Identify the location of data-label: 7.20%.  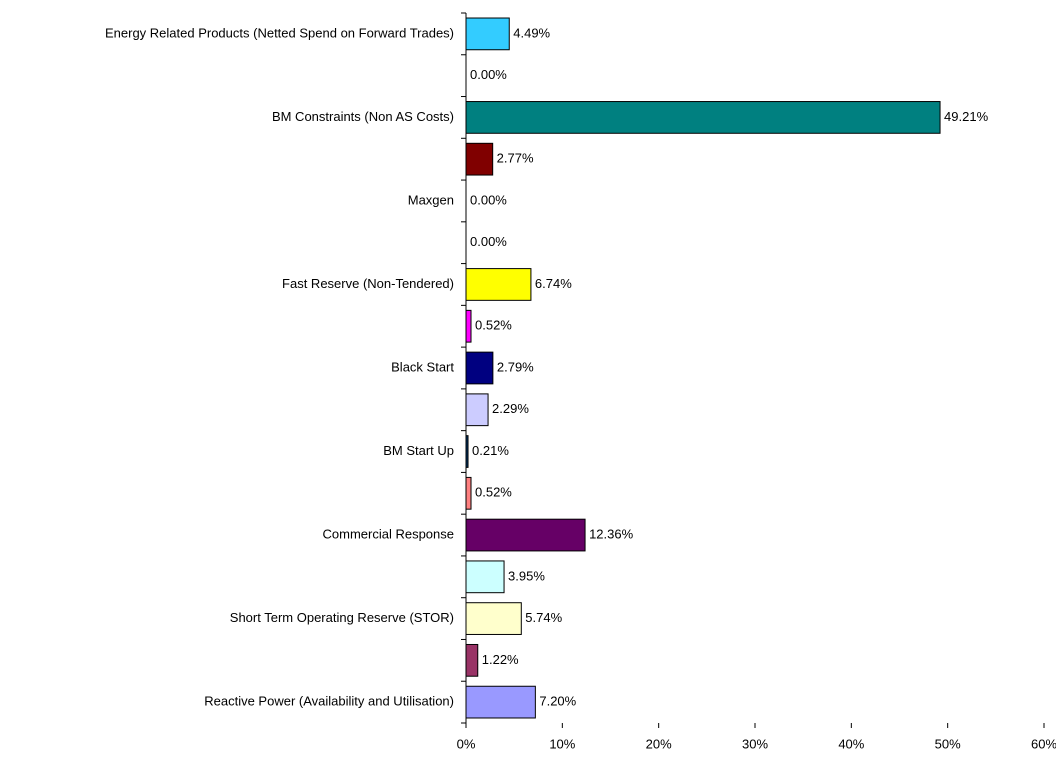
(557, 701).